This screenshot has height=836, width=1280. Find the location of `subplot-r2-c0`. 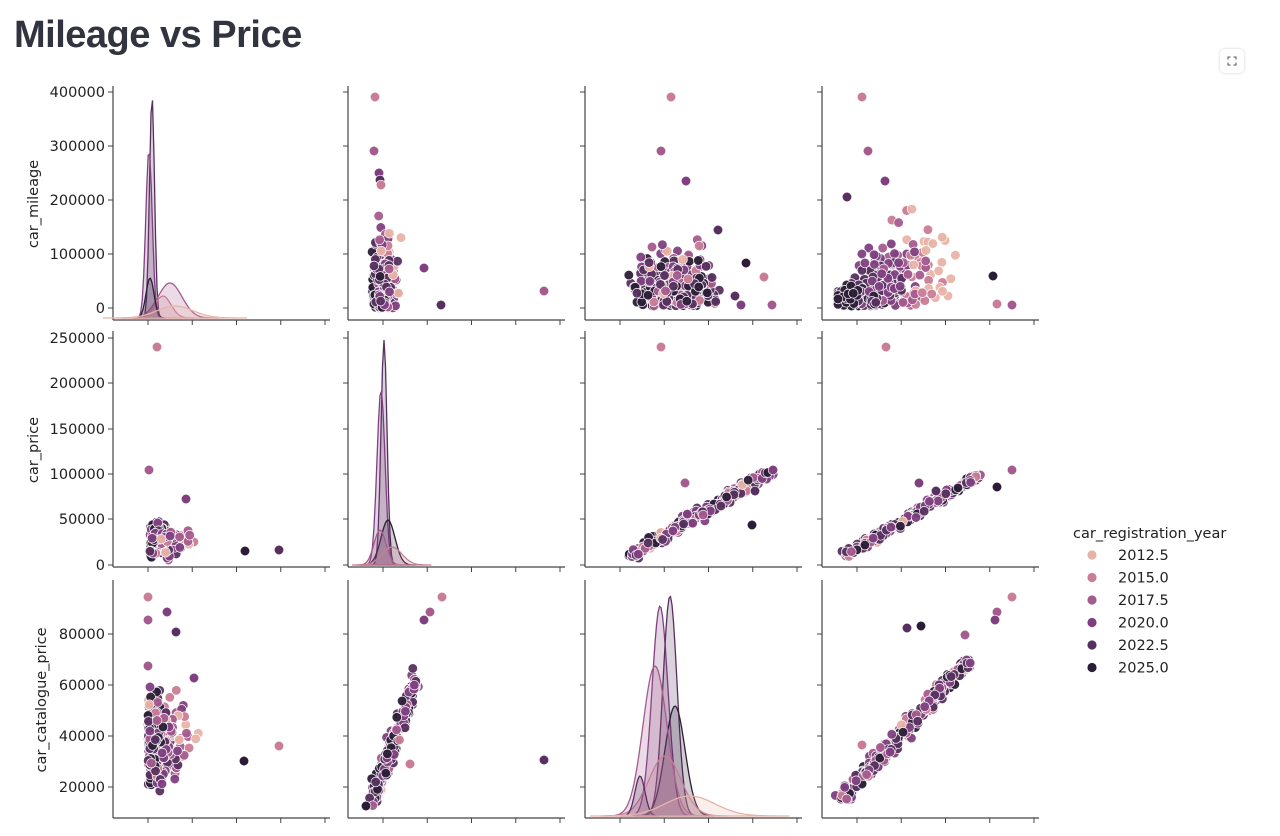

subplot-r2-c0 is located at coordinates (219, 701).